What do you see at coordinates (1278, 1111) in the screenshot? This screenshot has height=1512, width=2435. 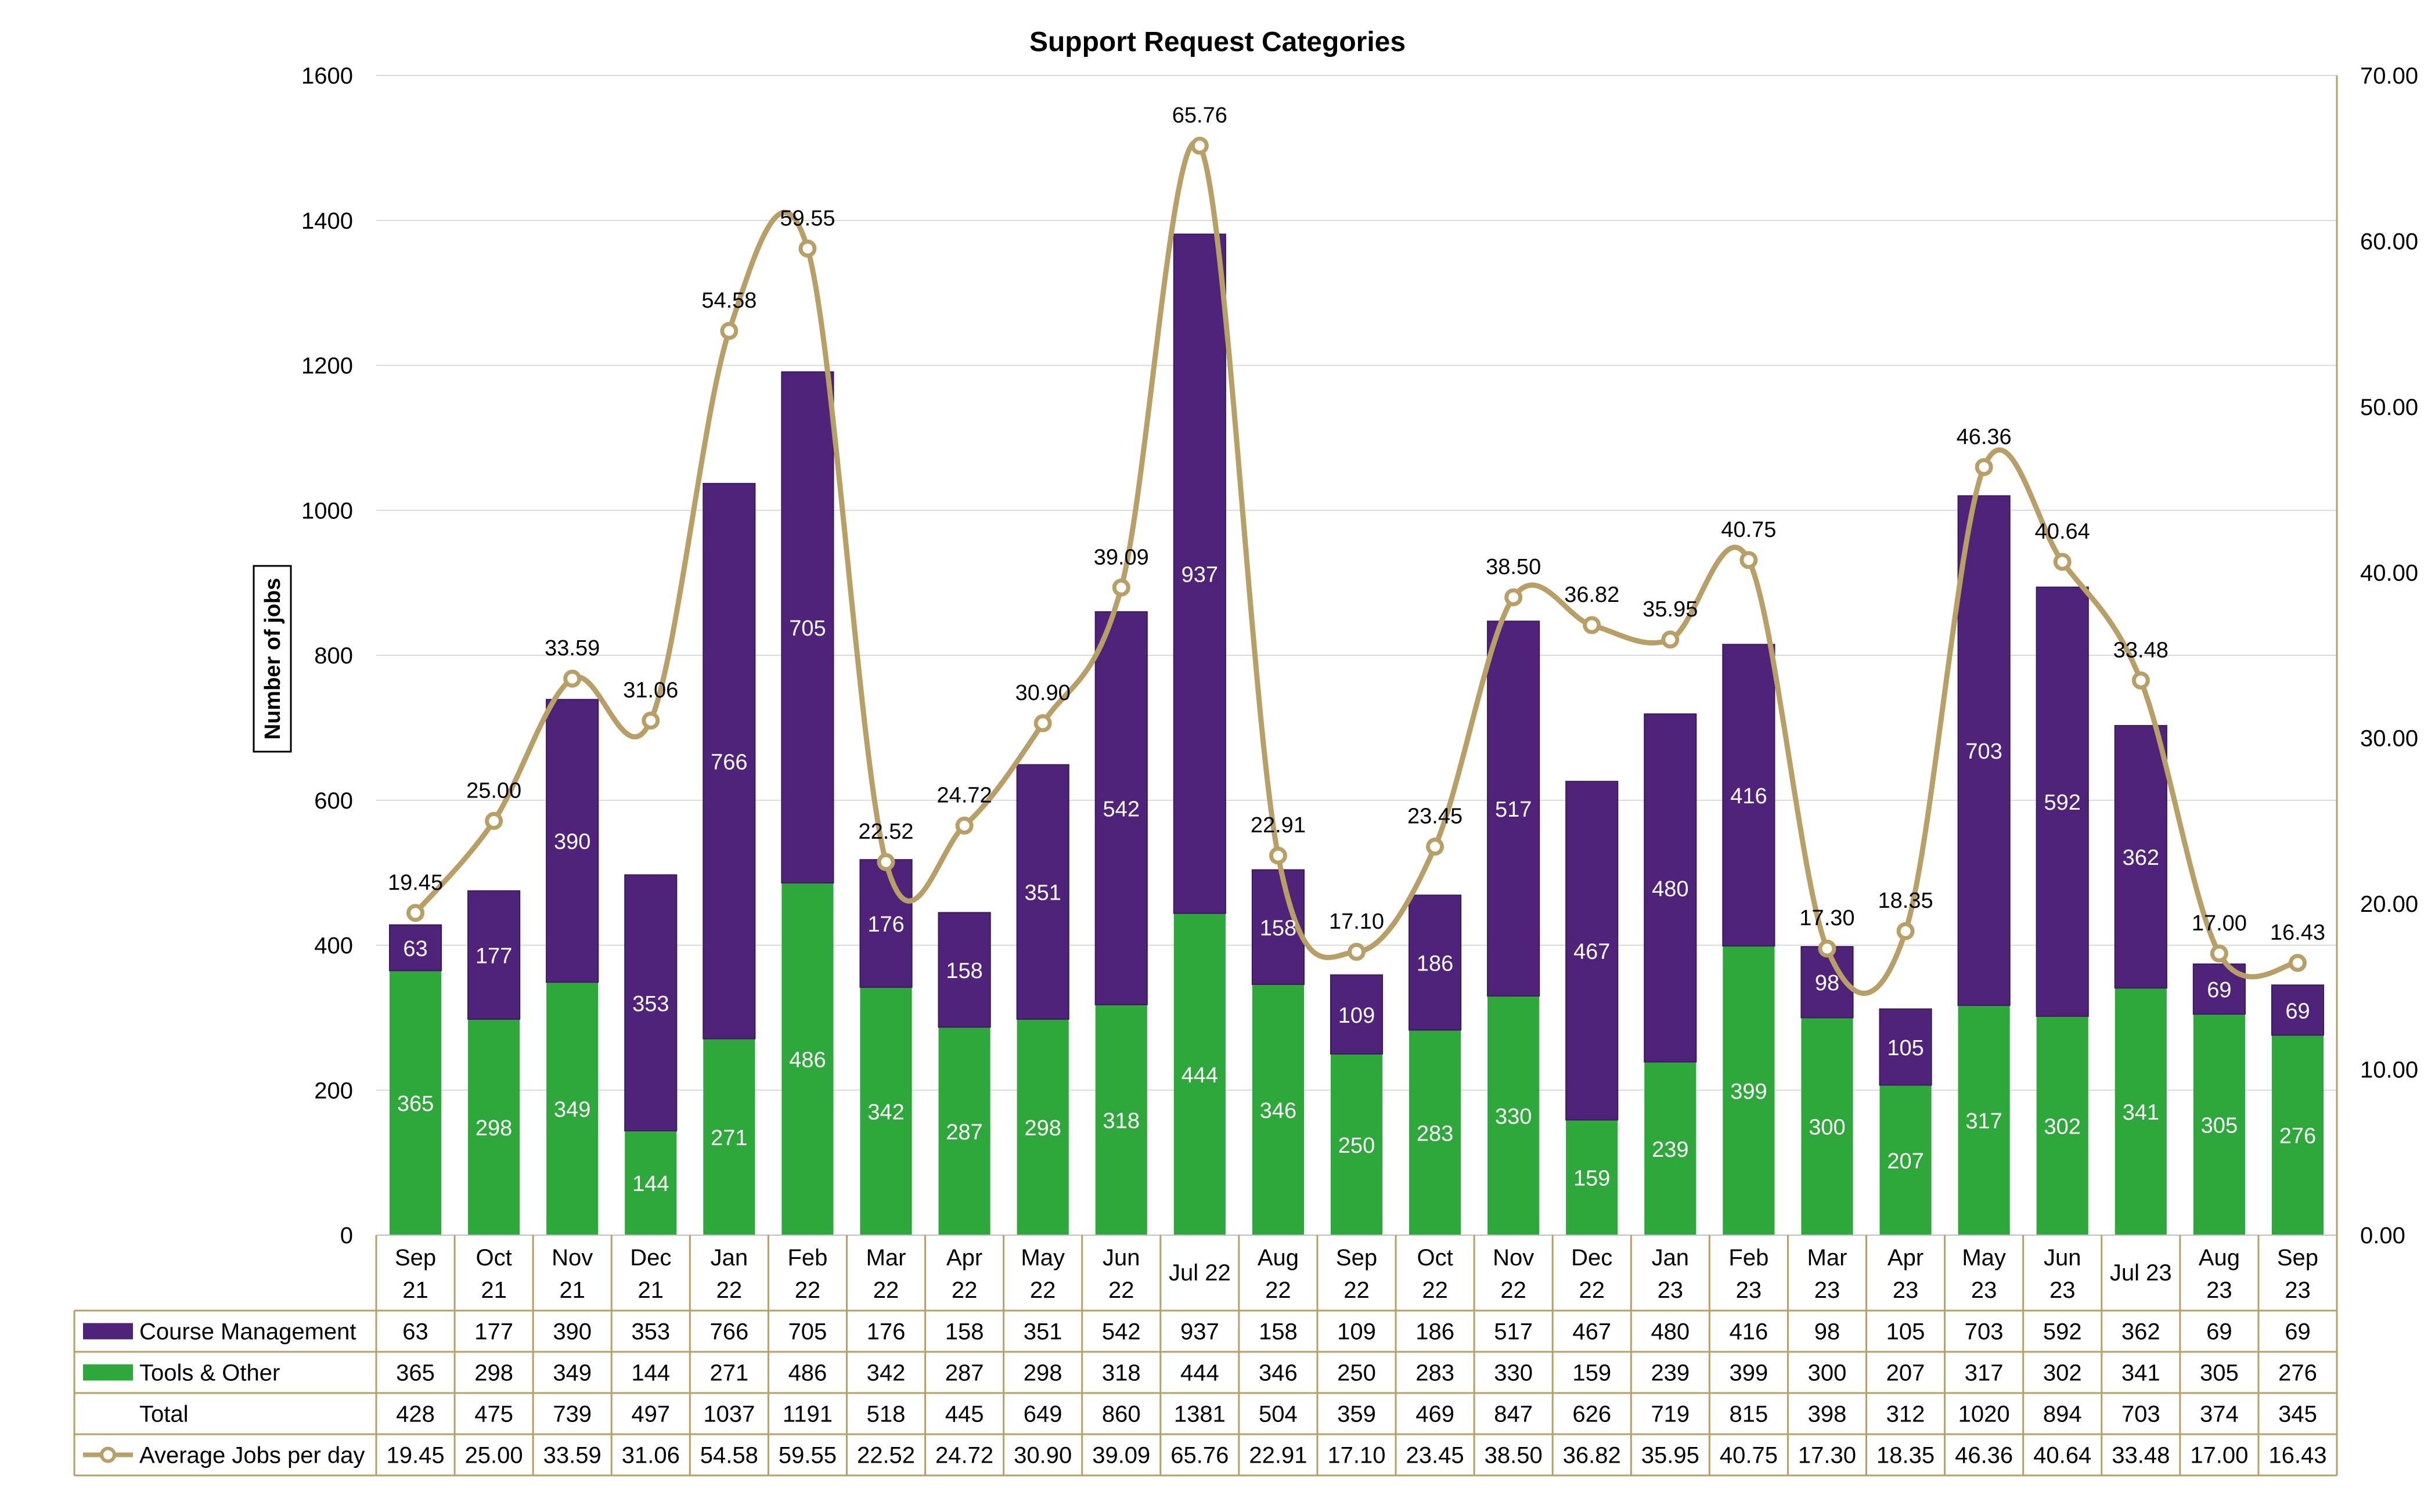 I see `data-label-tools-other: 346` at bounding box center [1278, 1111].